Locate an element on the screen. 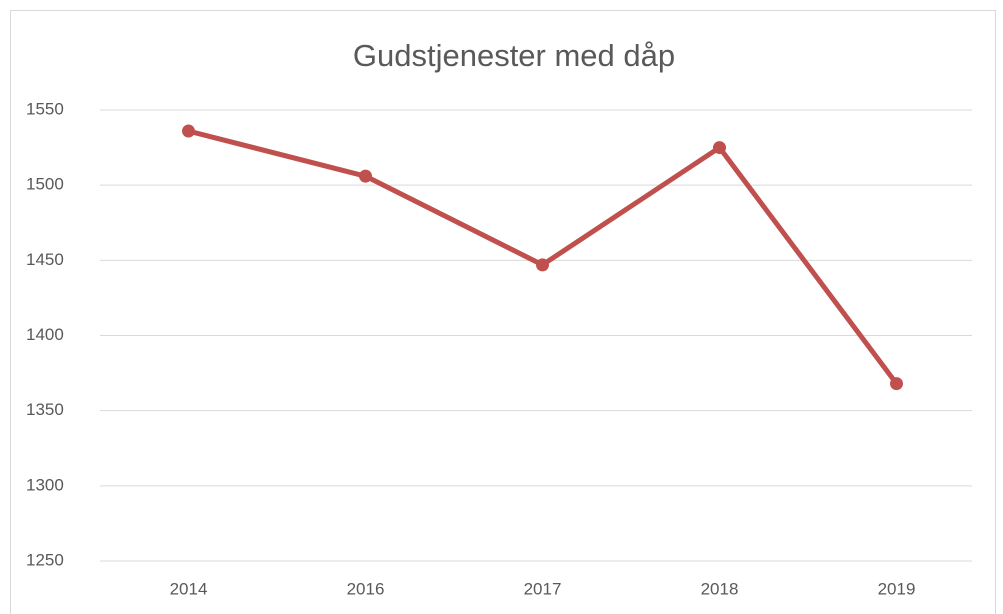 This screenshot has width=1003, height=614. y-tick-label: 1400 is located at coordinates (45, 334).